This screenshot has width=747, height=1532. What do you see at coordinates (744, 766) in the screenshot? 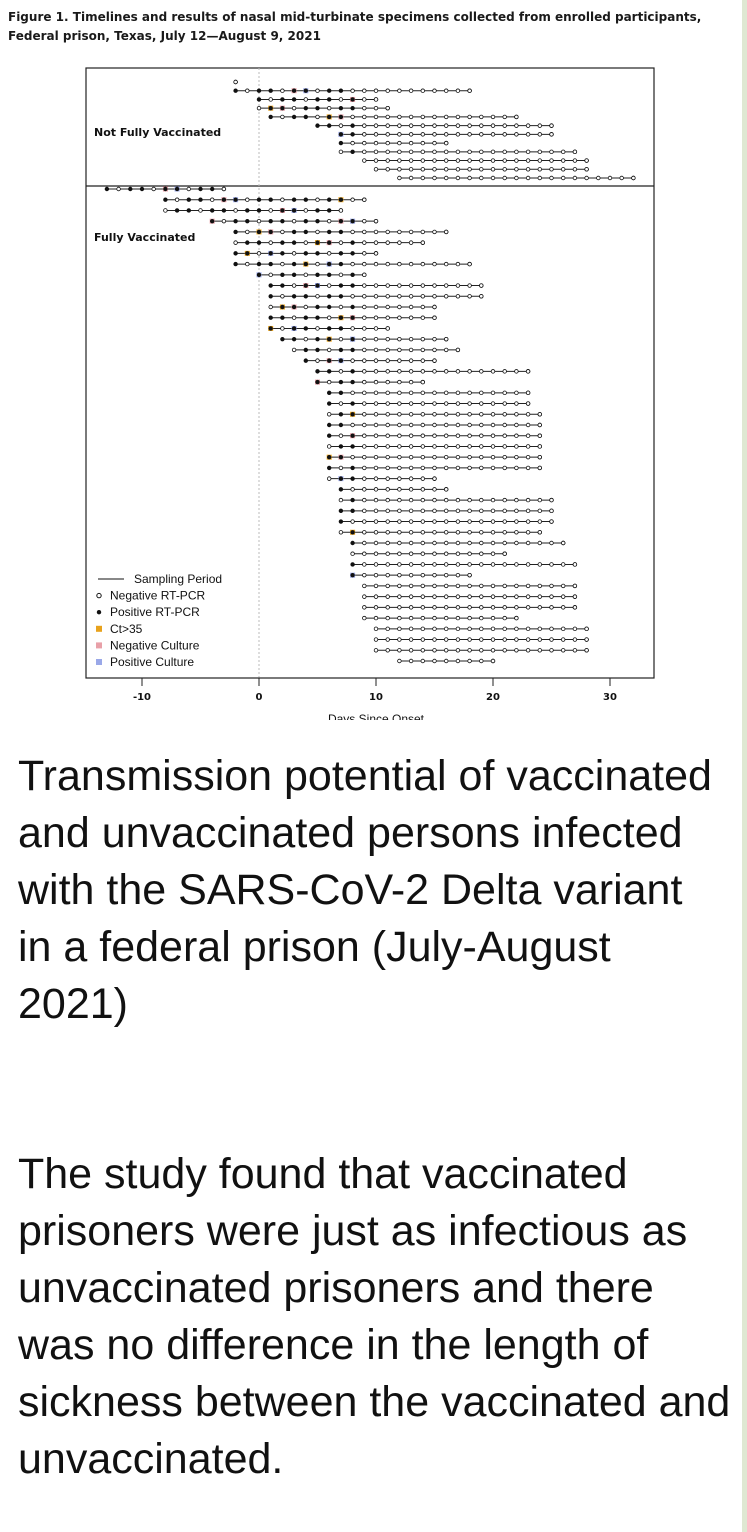
I see `window-edge` at bounding box center [744, 766].